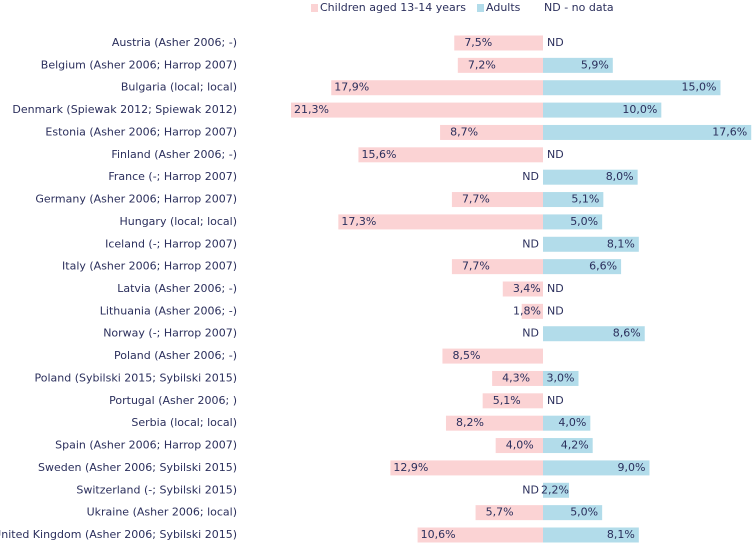  I want to click on category-label: Belgium (Asher 2006; Harrop 2007), so click(139, 64).